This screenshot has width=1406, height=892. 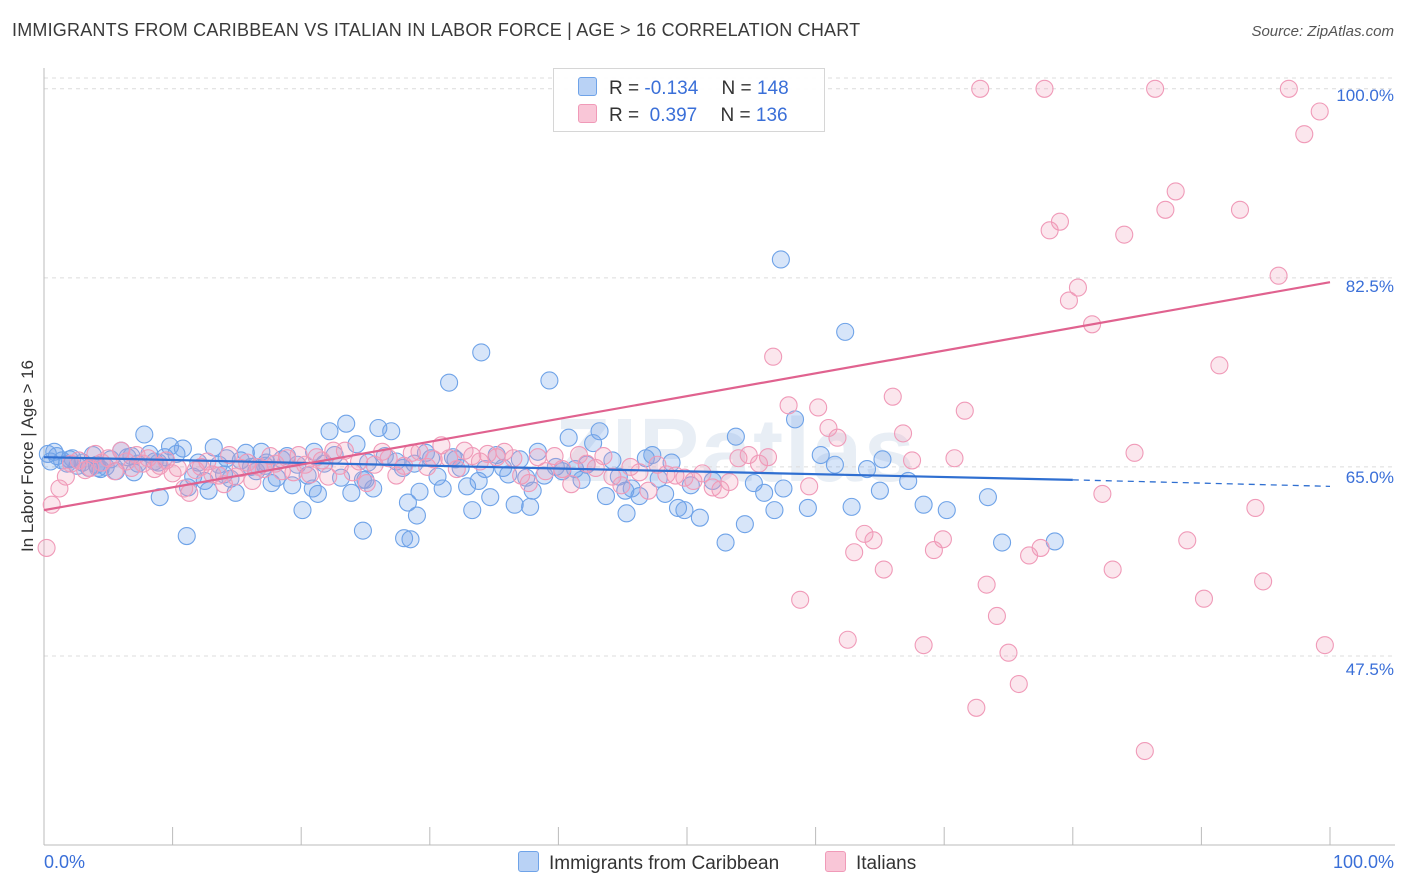 What do you see at coordinates (624, 115) in the screenshot?
I see `legend-r-label: R =` at bounding box center [624, 115].